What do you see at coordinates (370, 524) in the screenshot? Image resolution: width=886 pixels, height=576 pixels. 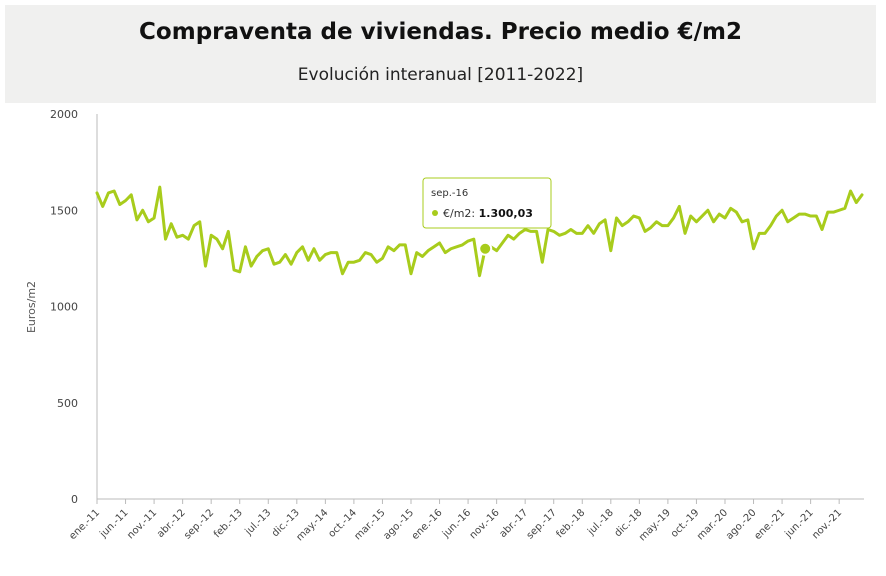 I see `x-tick-label: mar.-15` at bounding box center [370, 524].